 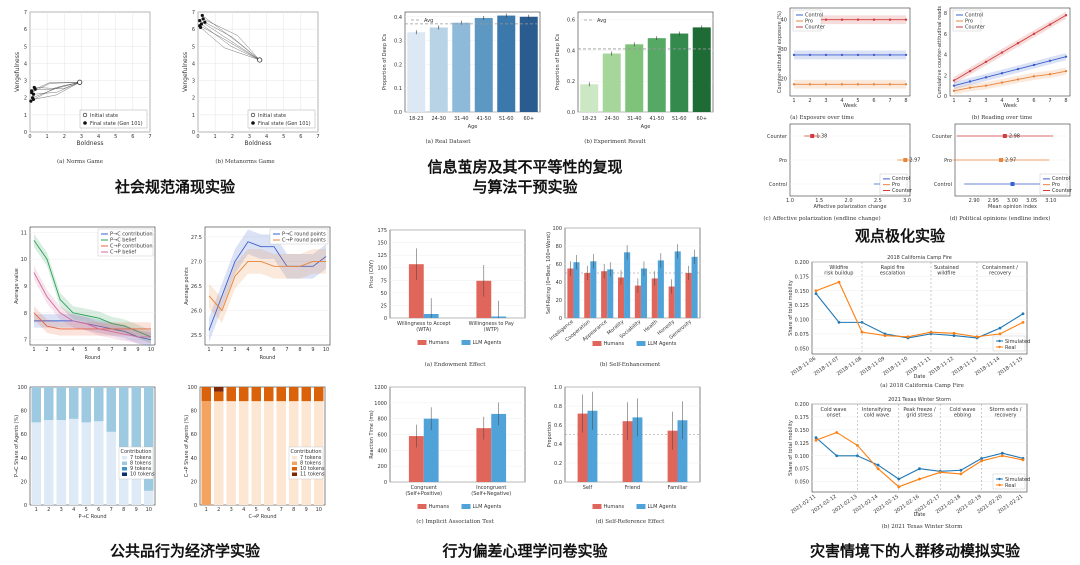 I want to click on legend-label: Counter, so click(x=975, y=27).